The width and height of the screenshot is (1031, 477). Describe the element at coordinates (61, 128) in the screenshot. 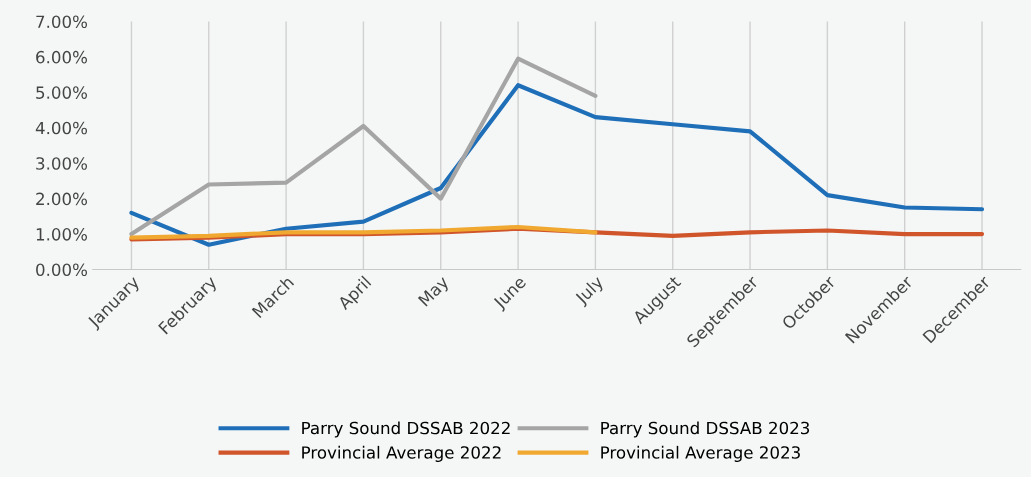

I see `y-tick-label: 4.00%` at that location.